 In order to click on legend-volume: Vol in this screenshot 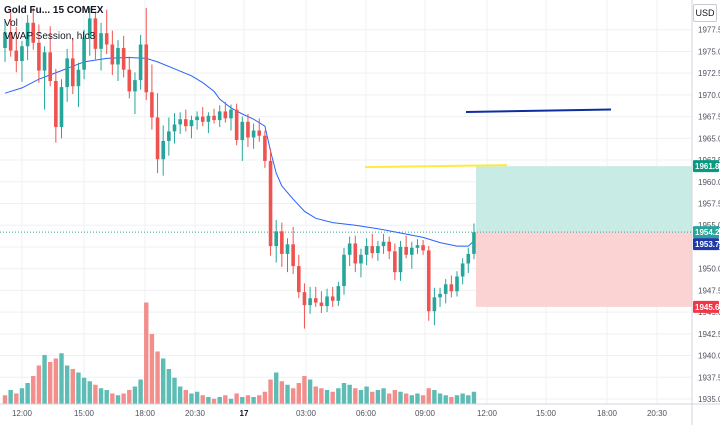, I will do `click(11, 23)`.